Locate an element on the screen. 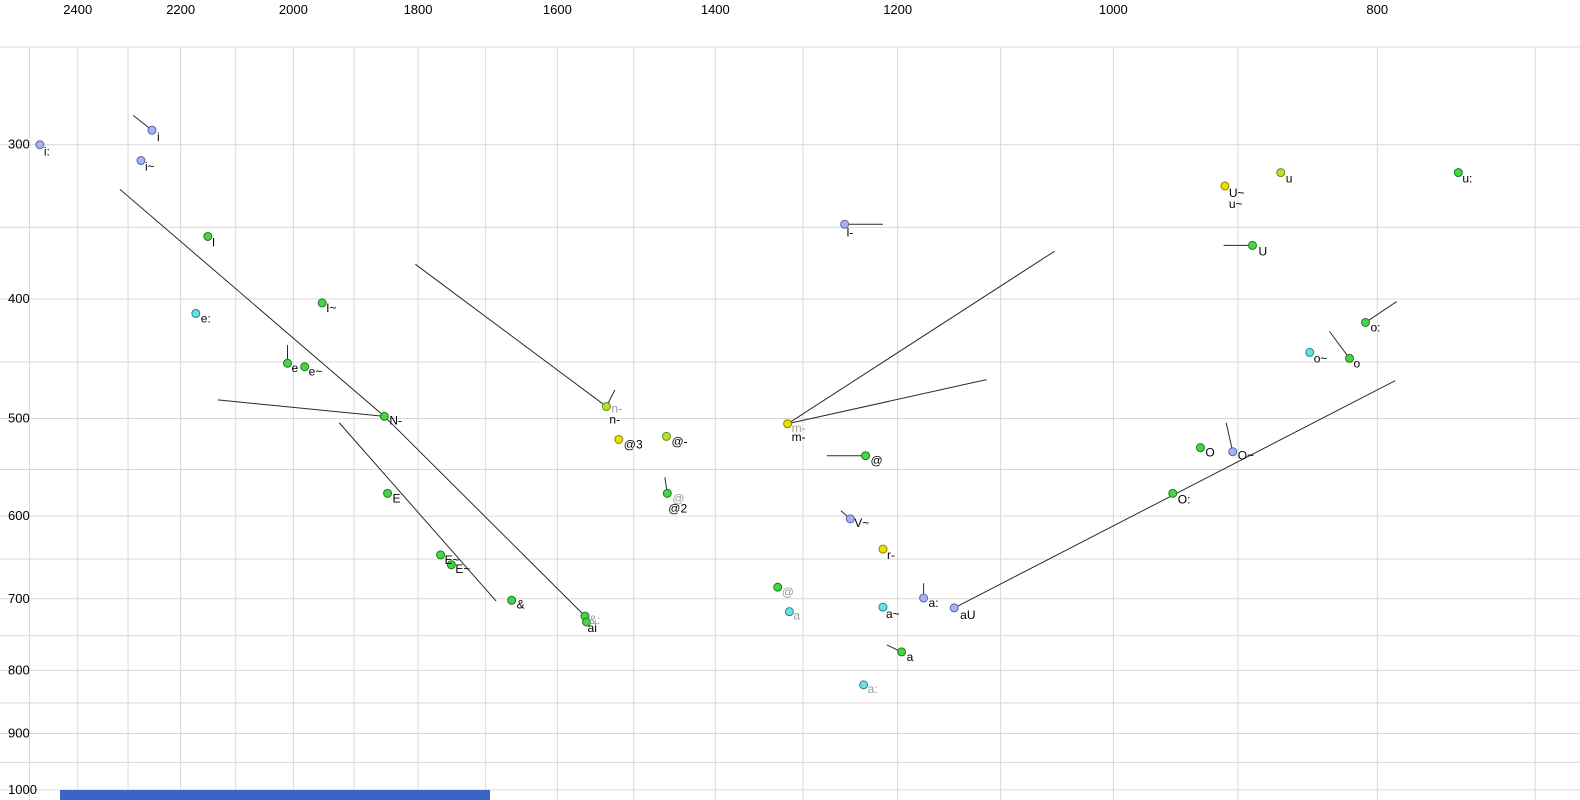  vowel-label: i is located at coordinates (158, 137).